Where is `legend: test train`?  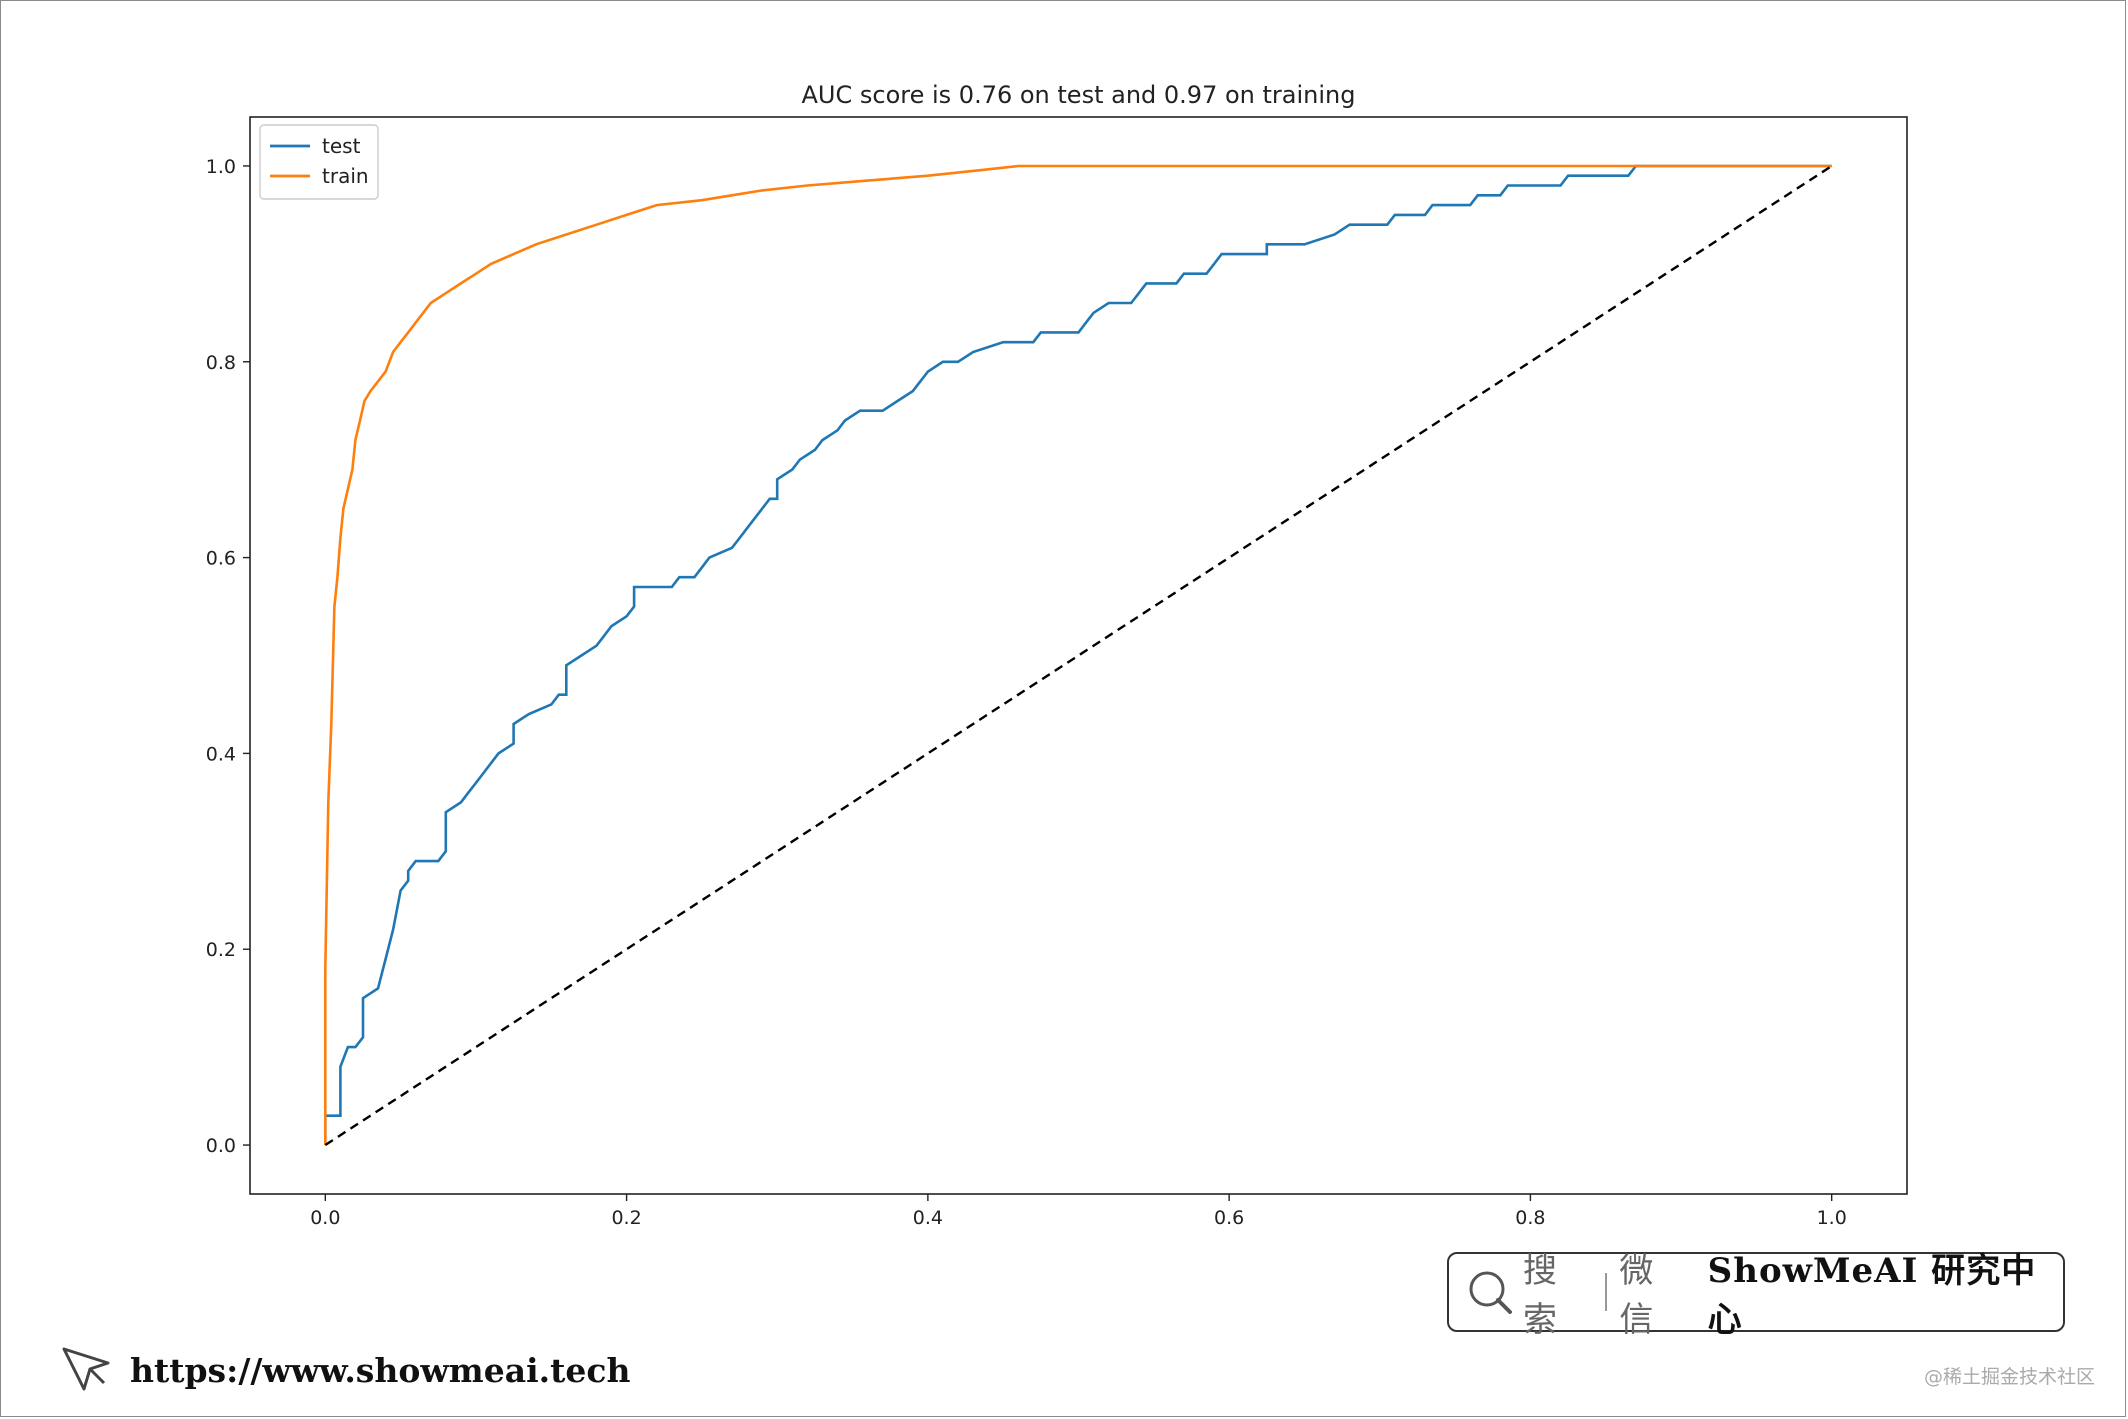
legend: test train is located at coordinates (319, 162).